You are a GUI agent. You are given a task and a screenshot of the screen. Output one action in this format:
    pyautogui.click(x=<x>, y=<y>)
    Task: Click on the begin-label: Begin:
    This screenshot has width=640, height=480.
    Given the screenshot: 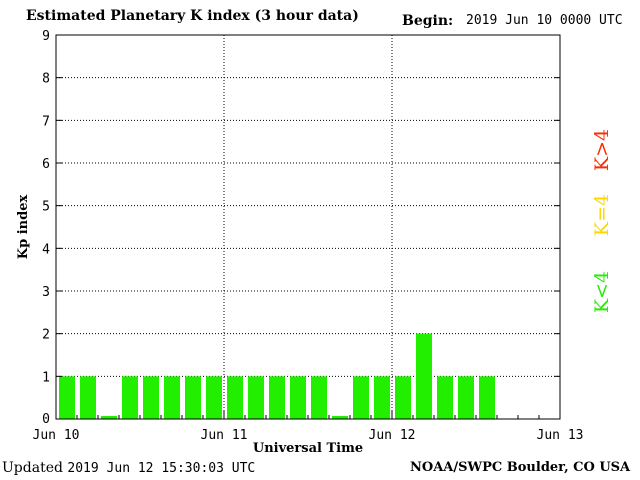 What is the action you would take?
    pyautogui.click(x=428, y=21)
    